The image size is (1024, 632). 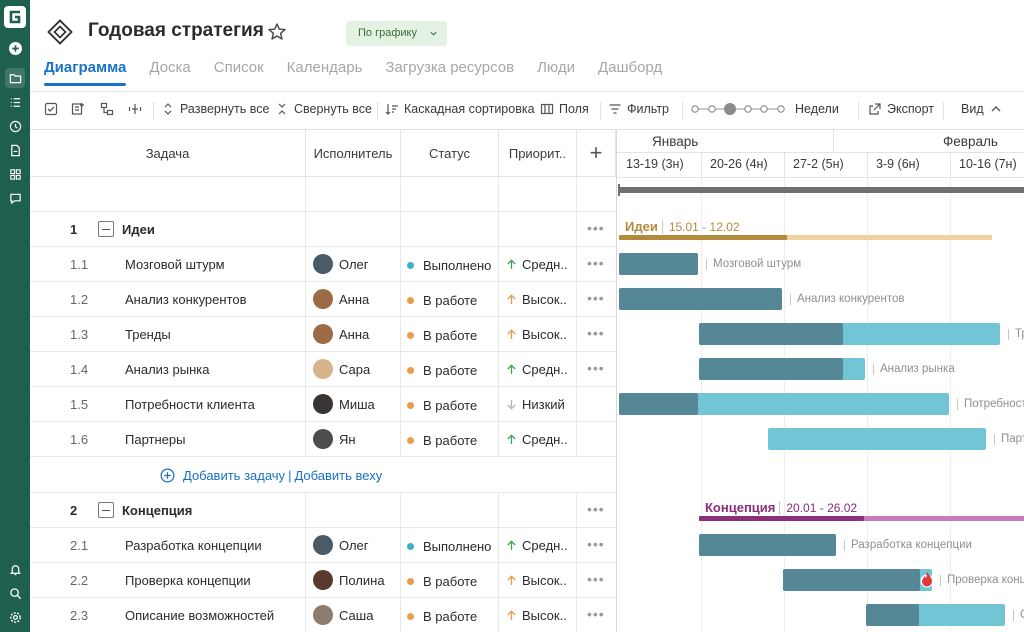 I want to click on bell-icon, so click(x=15, y=569).